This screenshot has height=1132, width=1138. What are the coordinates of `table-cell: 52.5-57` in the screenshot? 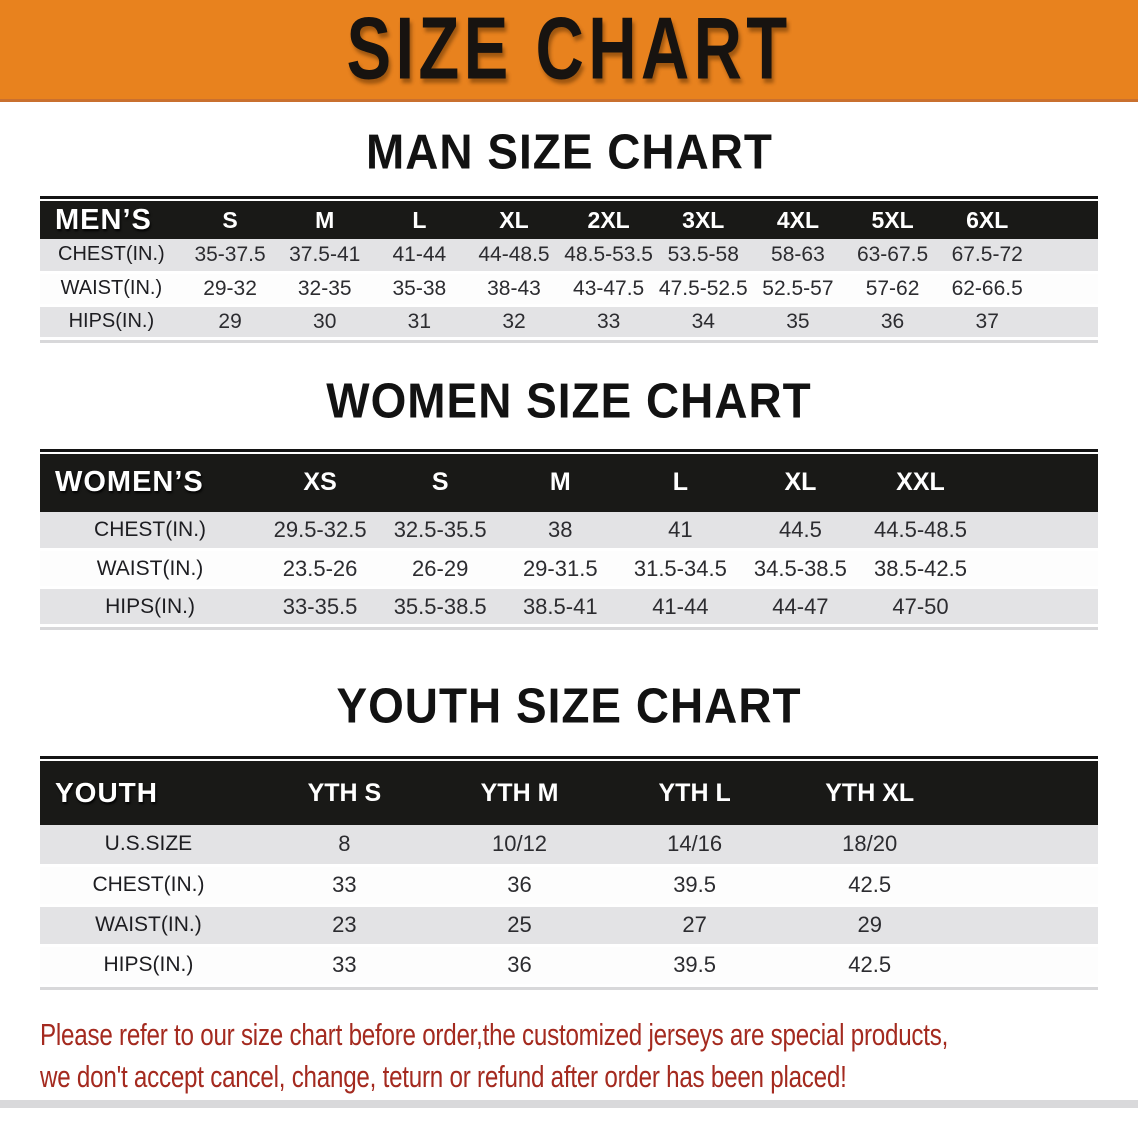 It's located at (798, 289).